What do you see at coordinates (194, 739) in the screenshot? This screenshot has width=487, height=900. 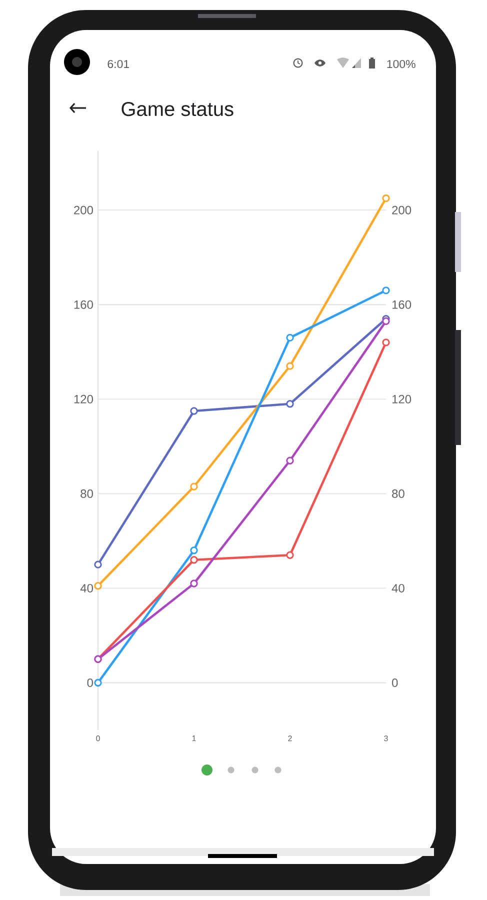 I see `x-tick-label: 1` at bounding box center [194, 739].